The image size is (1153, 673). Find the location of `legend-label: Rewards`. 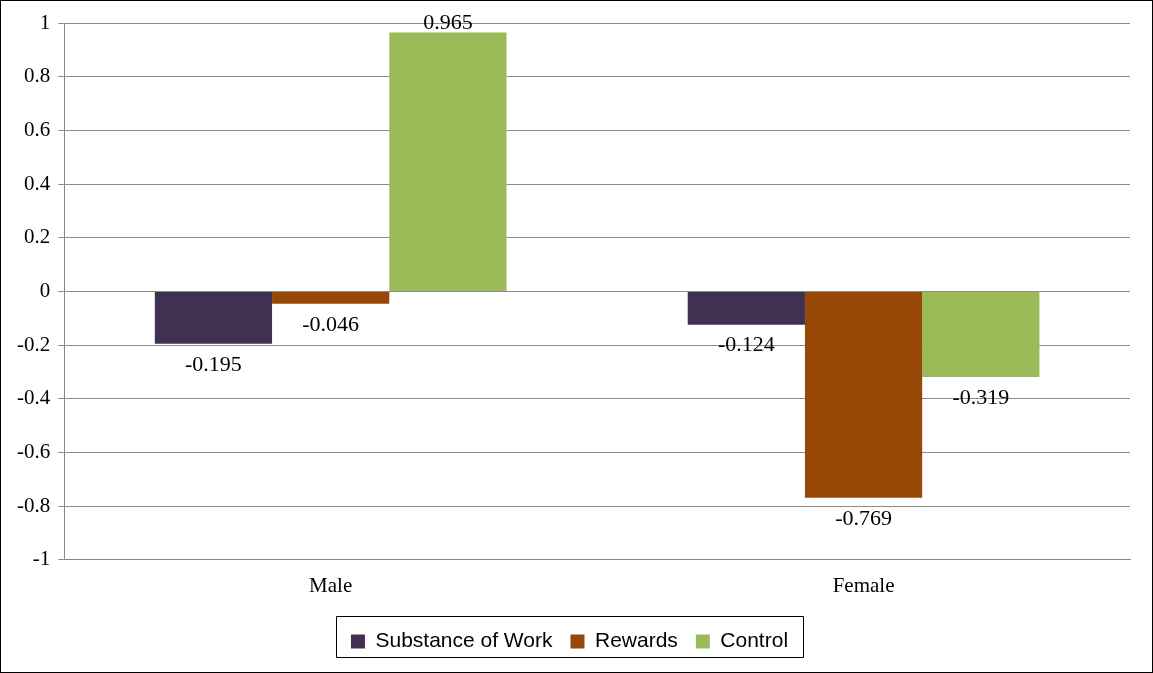

legend-label: Rewards is located at coordinates (636, 640).